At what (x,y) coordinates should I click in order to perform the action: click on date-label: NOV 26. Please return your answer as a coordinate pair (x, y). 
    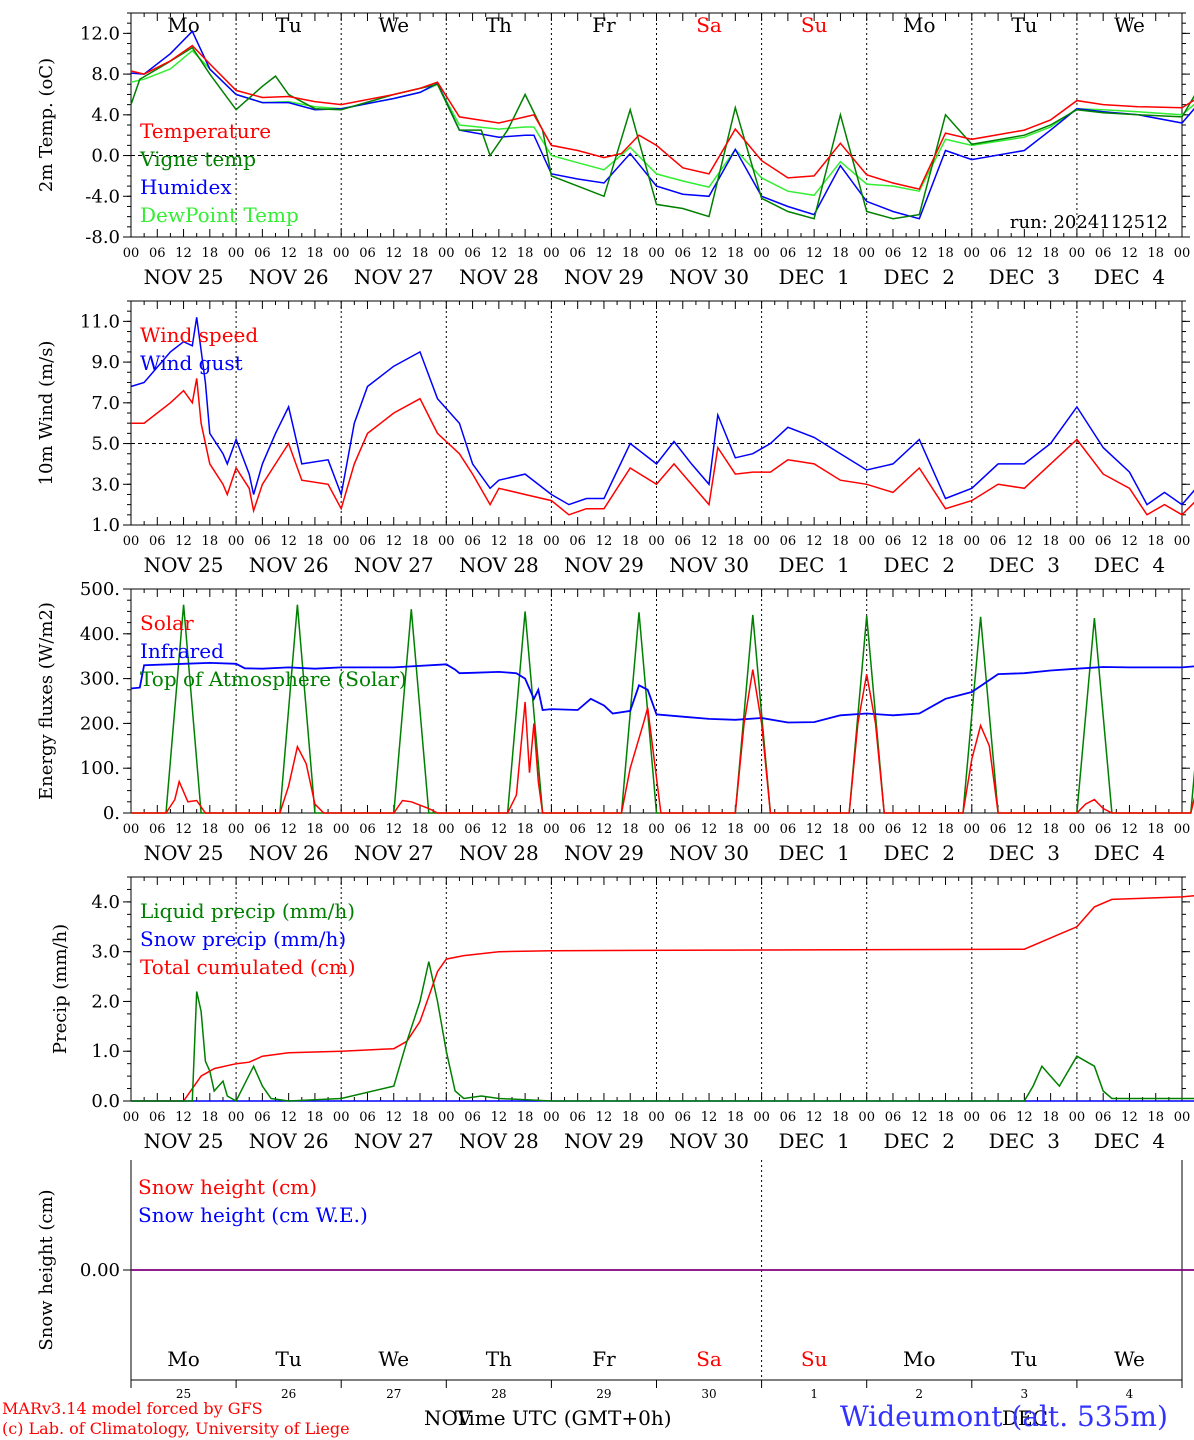
    Looking at the image, I should click on (289, 853).